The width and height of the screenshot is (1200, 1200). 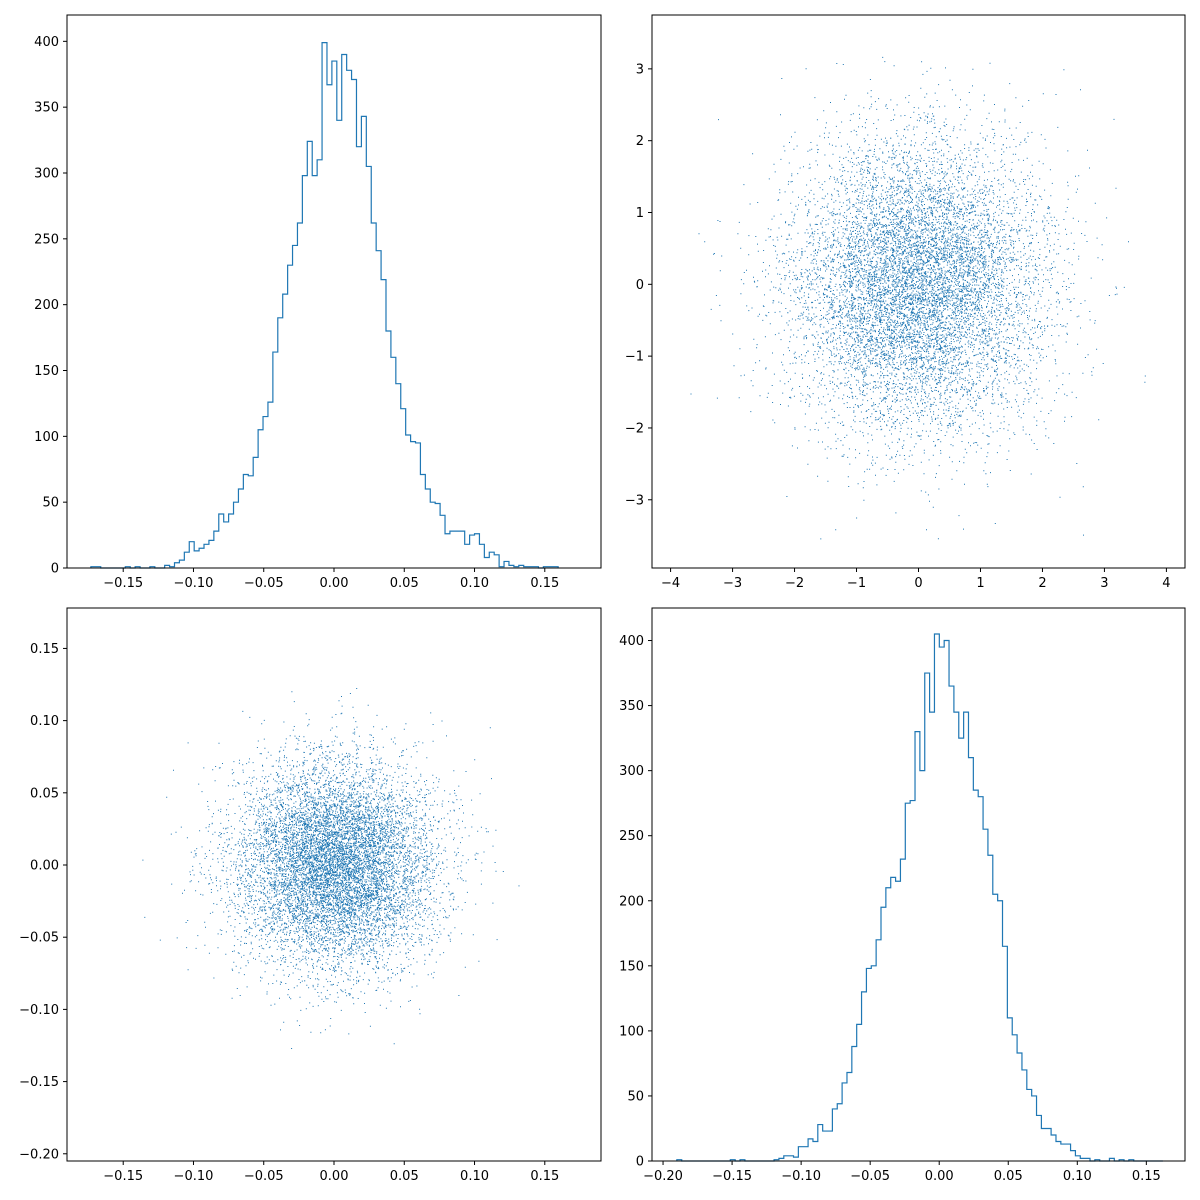 What do you see at coordinates (870, 1176) in the screenshot?
I see `bottom-right-x-tick-label: −0.05` at bounding box center [870, 1176].